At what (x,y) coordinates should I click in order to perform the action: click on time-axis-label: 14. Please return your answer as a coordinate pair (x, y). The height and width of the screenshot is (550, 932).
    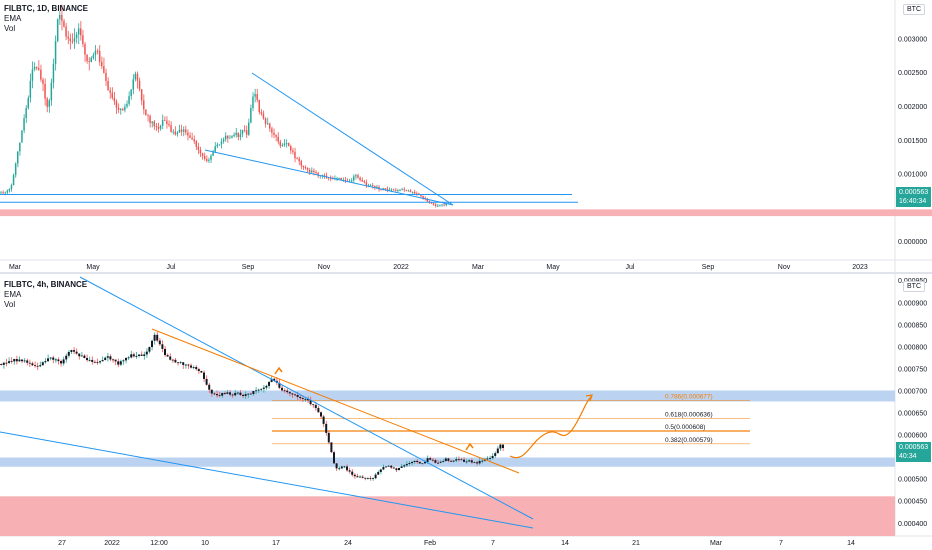
    Looking at the image, I should click on (851, 543).